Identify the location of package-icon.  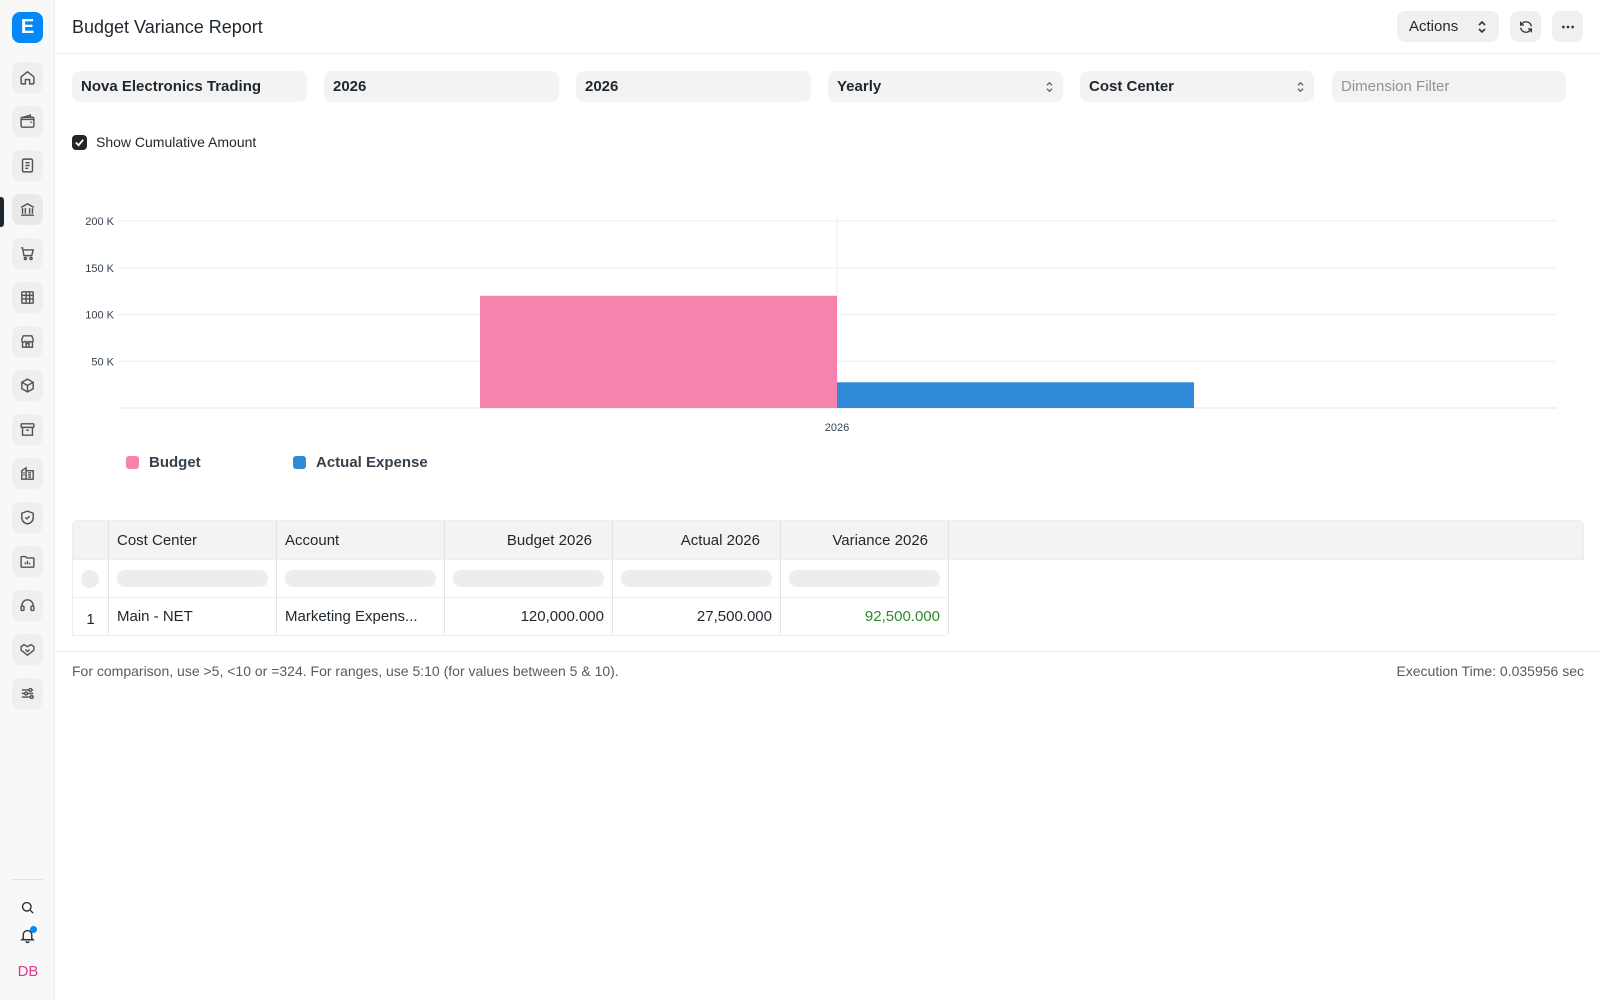
(27, 385).